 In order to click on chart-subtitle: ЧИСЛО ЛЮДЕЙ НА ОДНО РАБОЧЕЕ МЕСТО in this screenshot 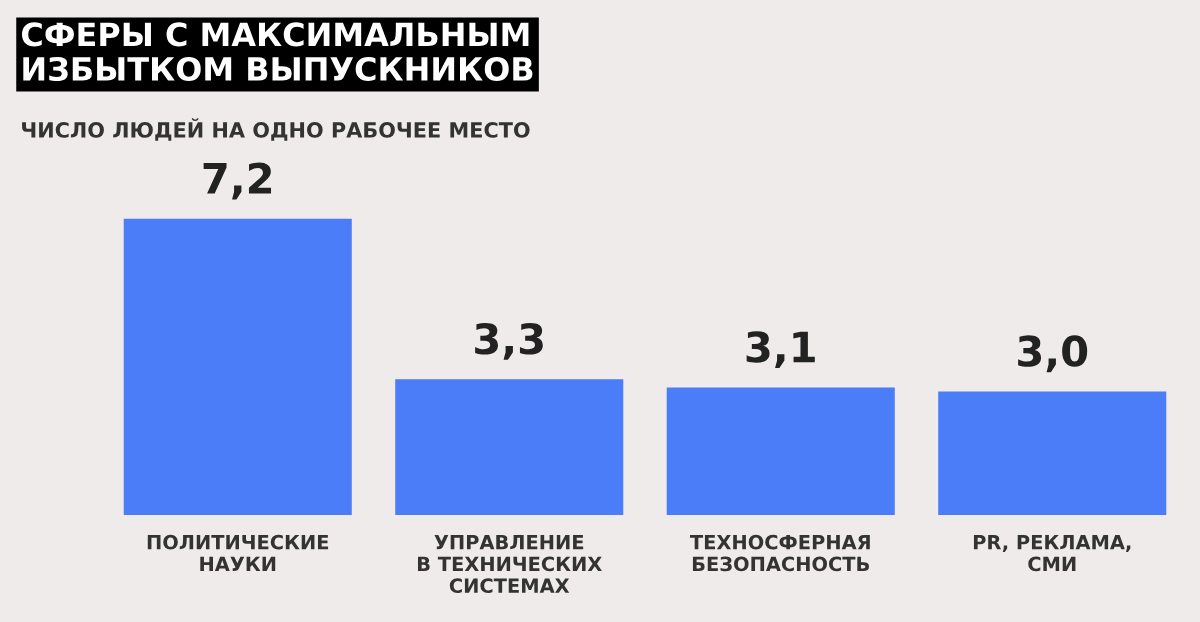, I will do `click(276, 129)`.